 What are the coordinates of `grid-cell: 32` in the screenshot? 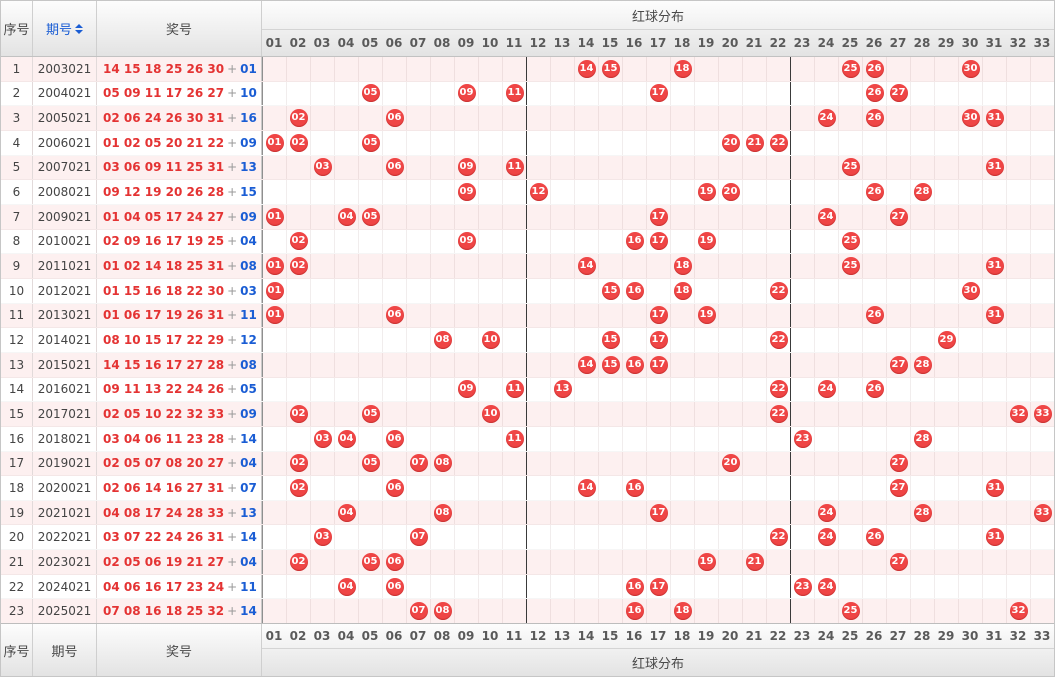 It's located at (1019, 414).